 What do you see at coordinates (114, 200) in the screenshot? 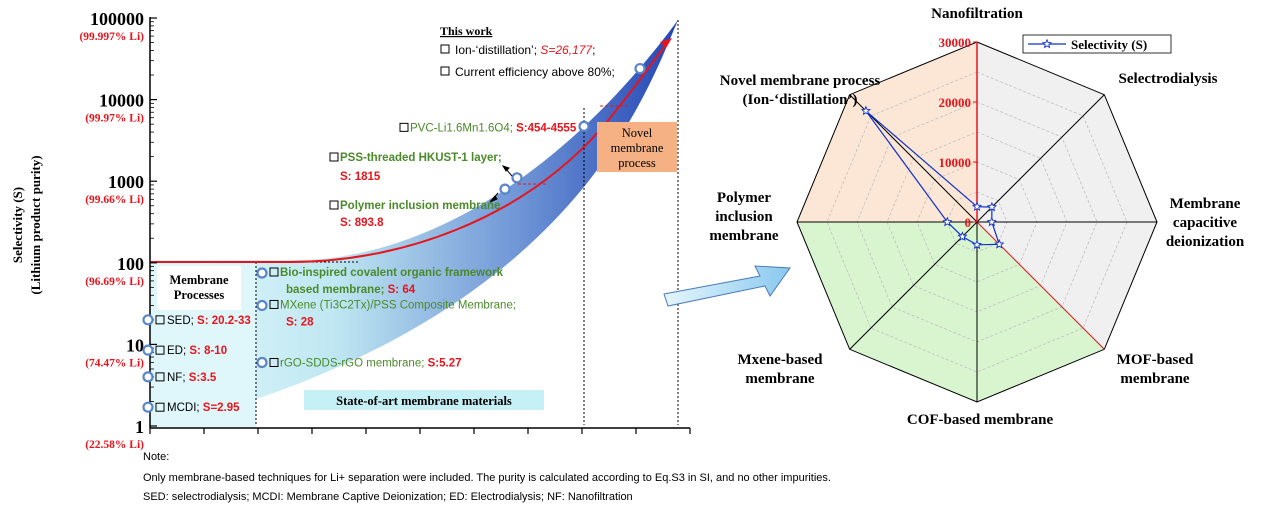
I see `y-tick-purity: (99.66% Li)` at bounding box center [114, 200].